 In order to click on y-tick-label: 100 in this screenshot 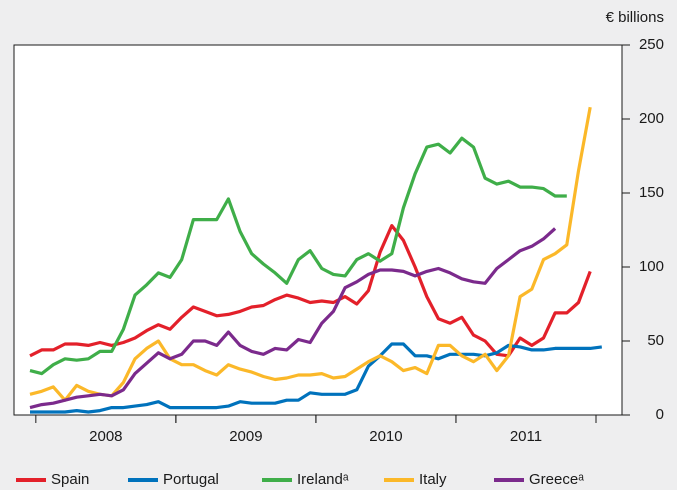, I will do `click(651, 266)`.